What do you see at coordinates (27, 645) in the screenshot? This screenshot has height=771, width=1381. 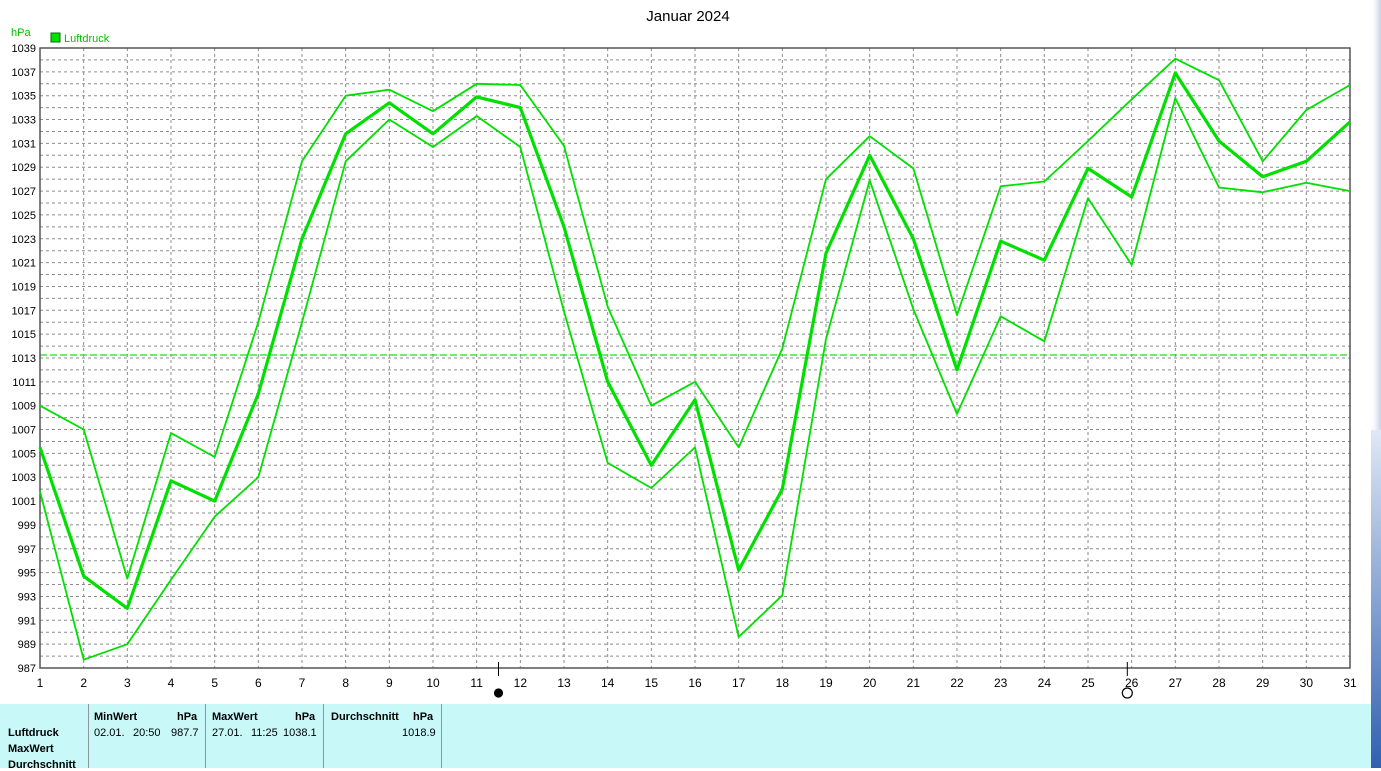 I see `y-tick-label: 989` at bounding box center [27, 645].